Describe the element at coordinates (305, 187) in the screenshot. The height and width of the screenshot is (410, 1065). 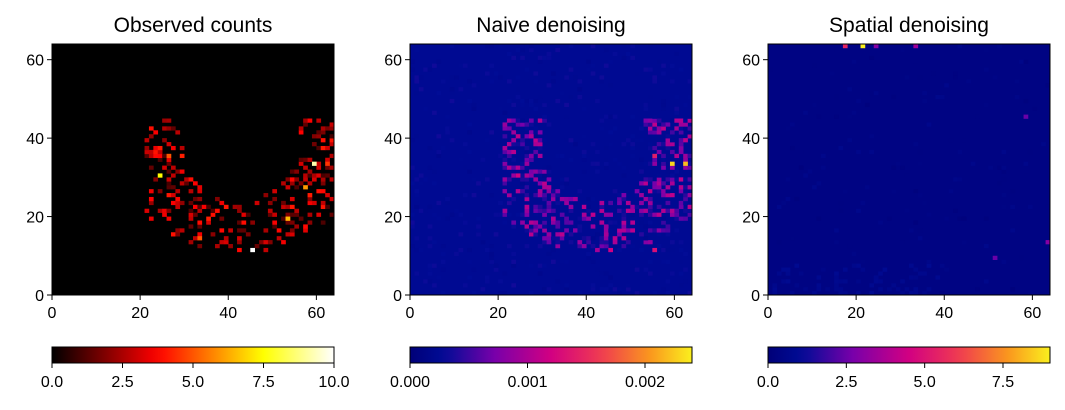
I see `heatmap-hotspot` at that location.